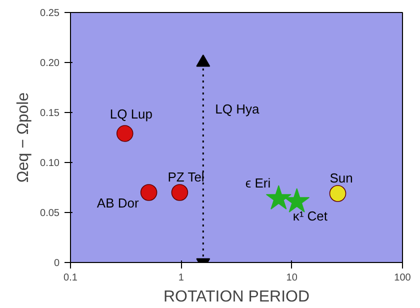  What do you see at coordinates (50, 213) in the screenshot?
I see `y-tick-label: 0.05` at bounding box center [50, 213].